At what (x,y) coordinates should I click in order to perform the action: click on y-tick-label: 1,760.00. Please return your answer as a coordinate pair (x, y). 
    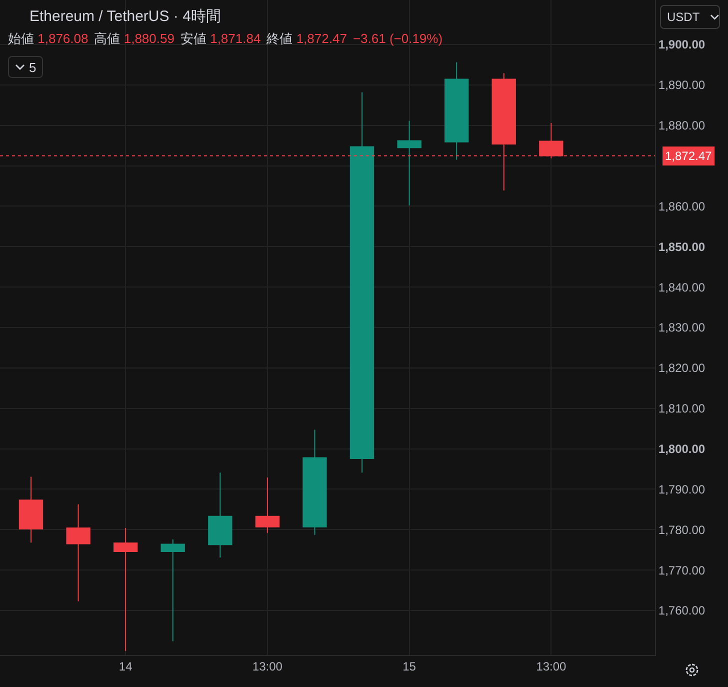
    Looking at the image, I should click on (682, 611).